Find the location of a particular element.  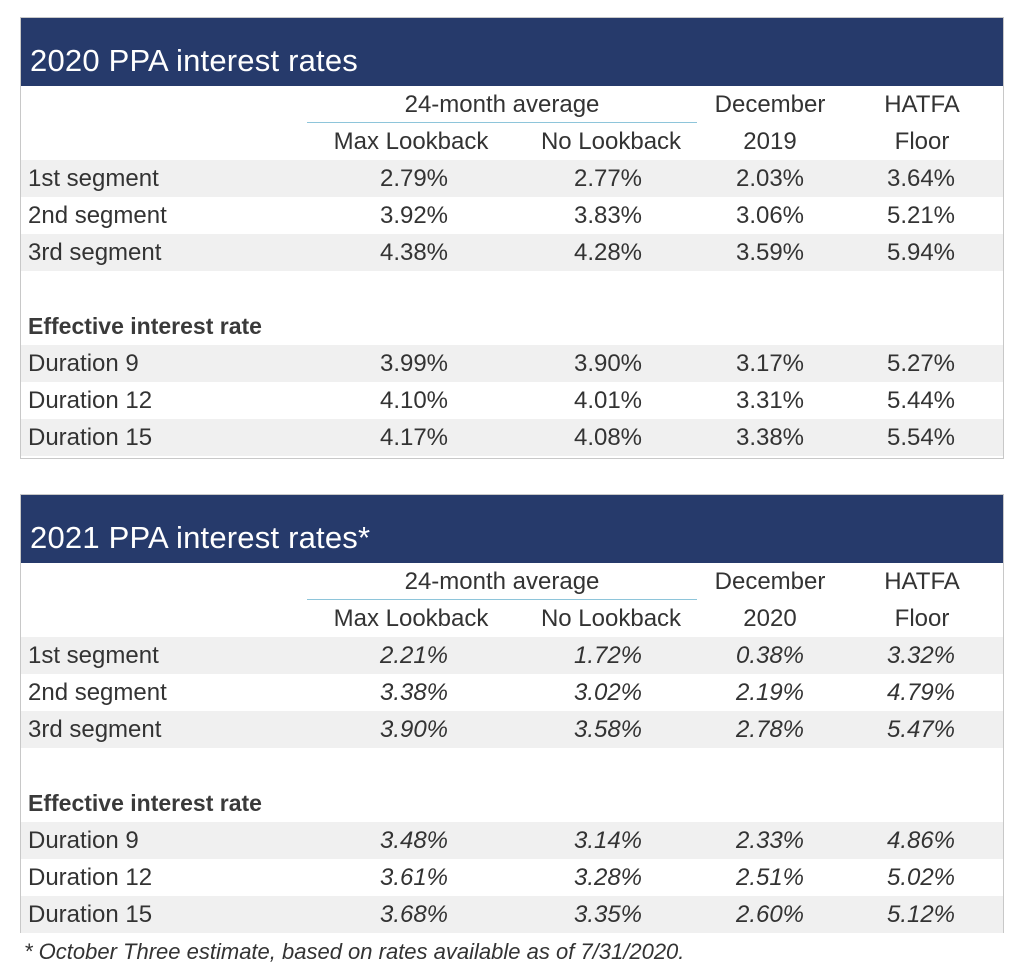

cell-december: 2.19% is located at coordinates (770, 692).